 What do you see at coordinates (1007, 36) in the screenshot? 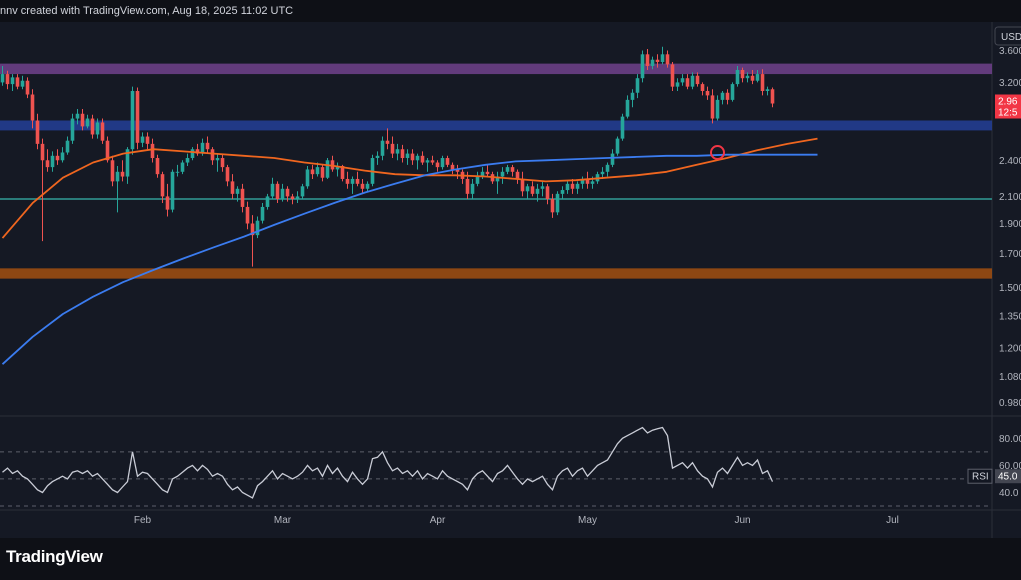
I see `currency-button: USD` at bounding box center [1007, 36].